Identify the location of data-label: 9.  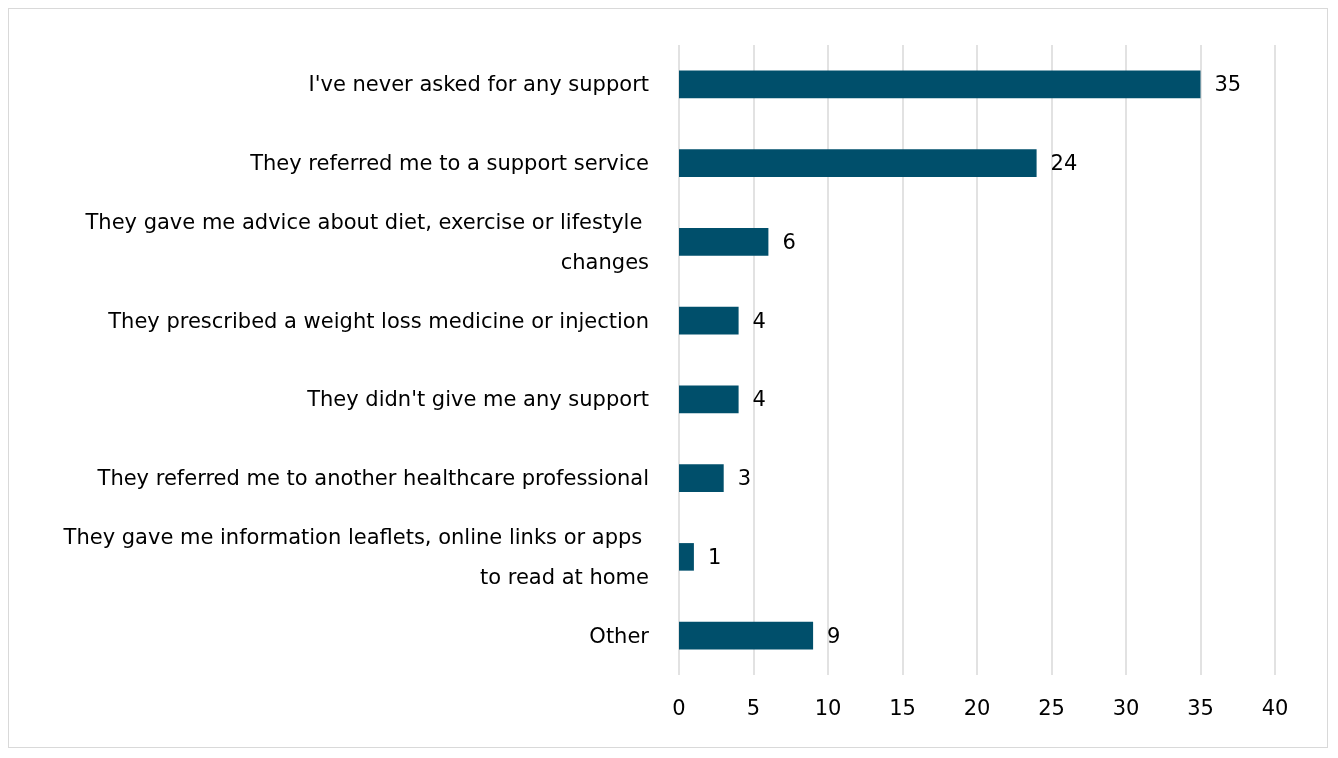
(834, 635).